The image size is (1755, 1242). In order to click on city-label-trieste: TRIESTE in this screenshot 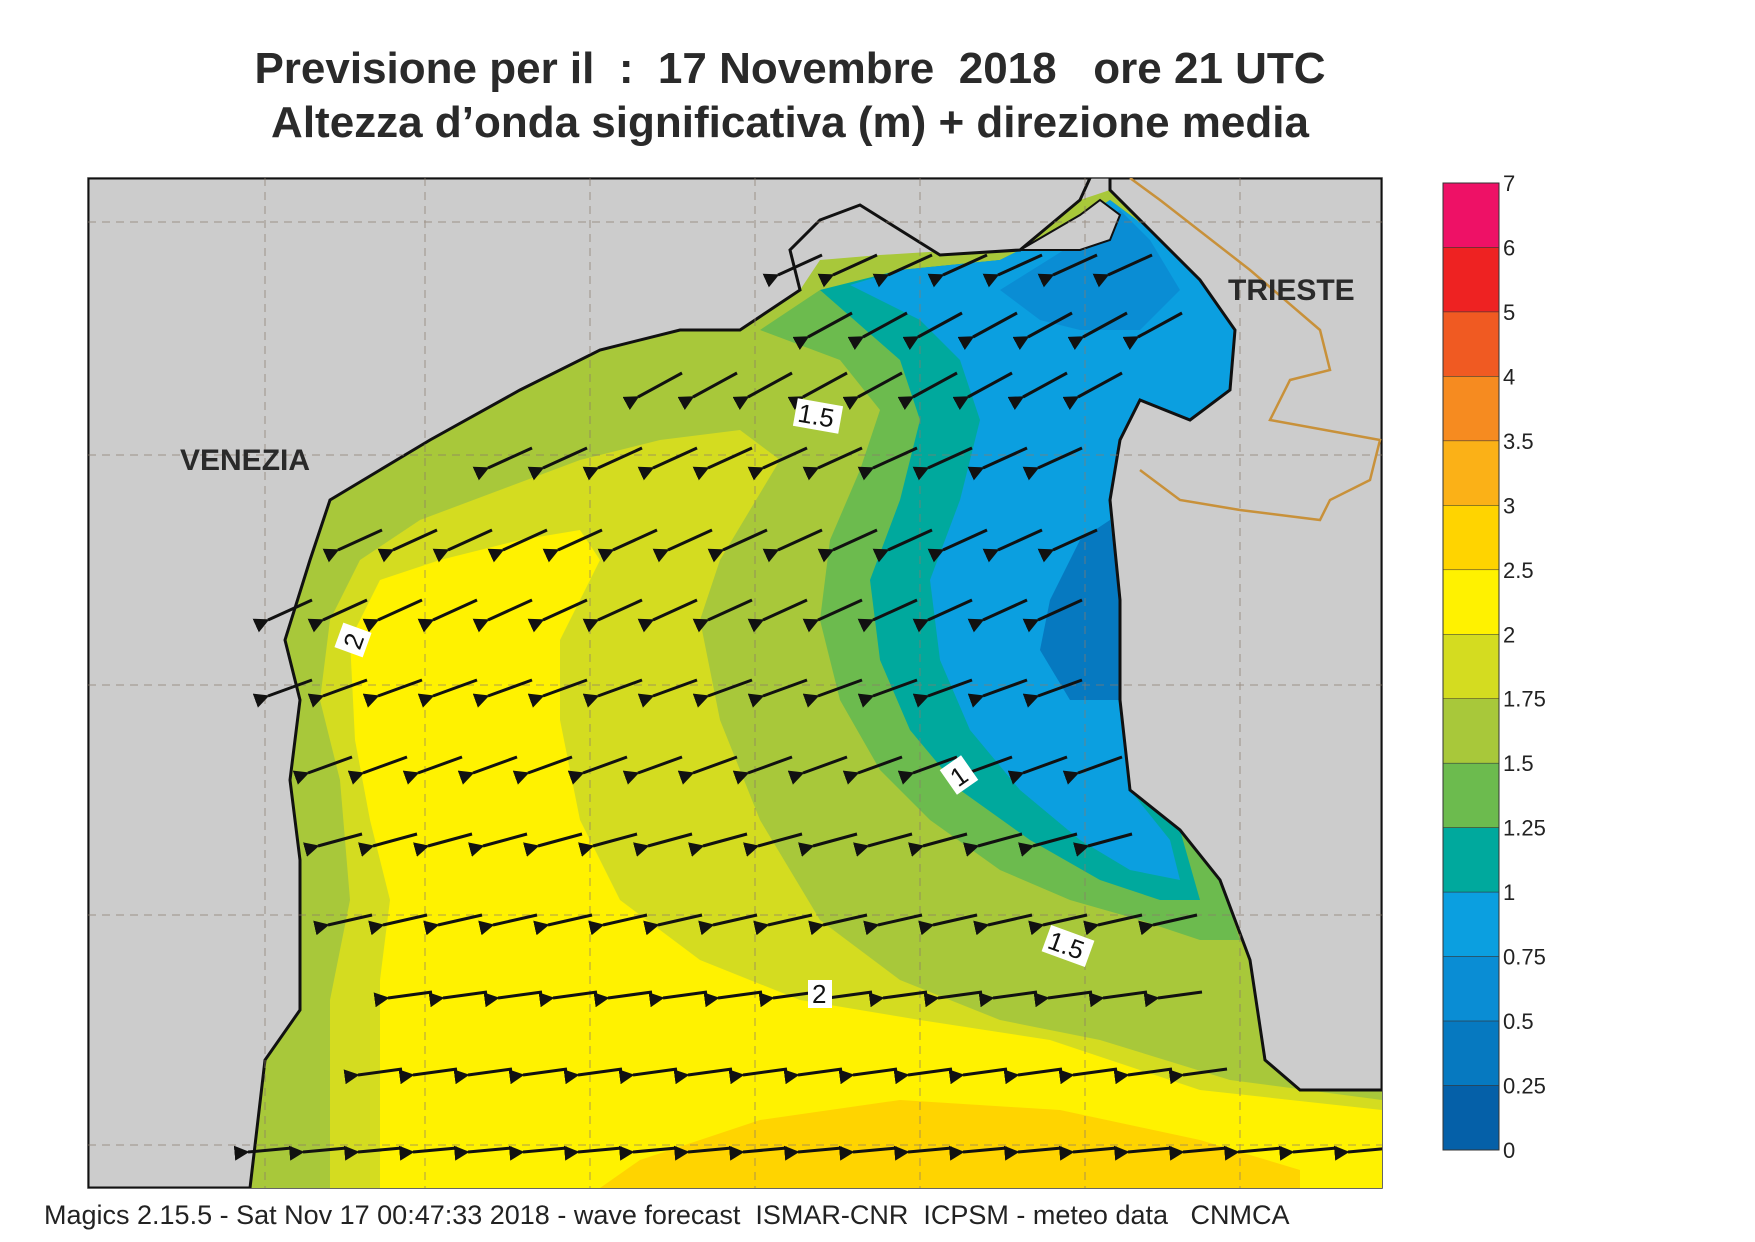, I will do `click(1291, 290)`.